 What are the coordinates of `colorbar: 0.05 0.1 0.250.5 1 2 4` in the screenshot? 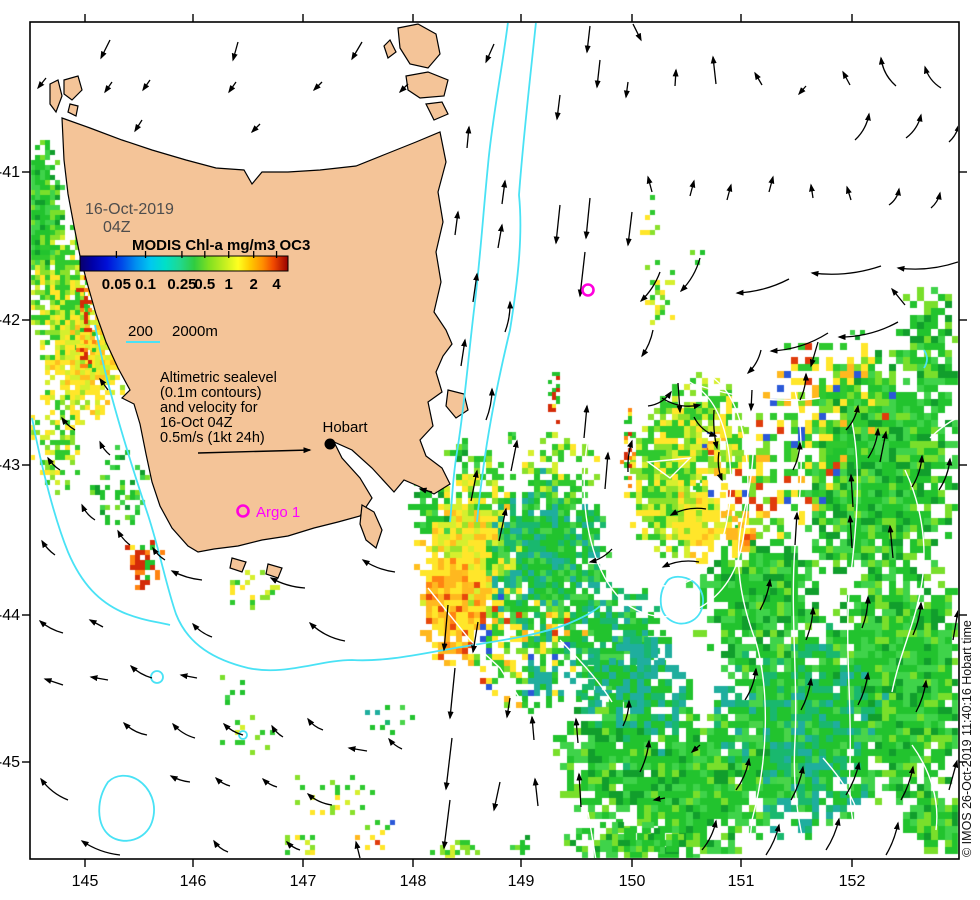 It's located at (184, 272).